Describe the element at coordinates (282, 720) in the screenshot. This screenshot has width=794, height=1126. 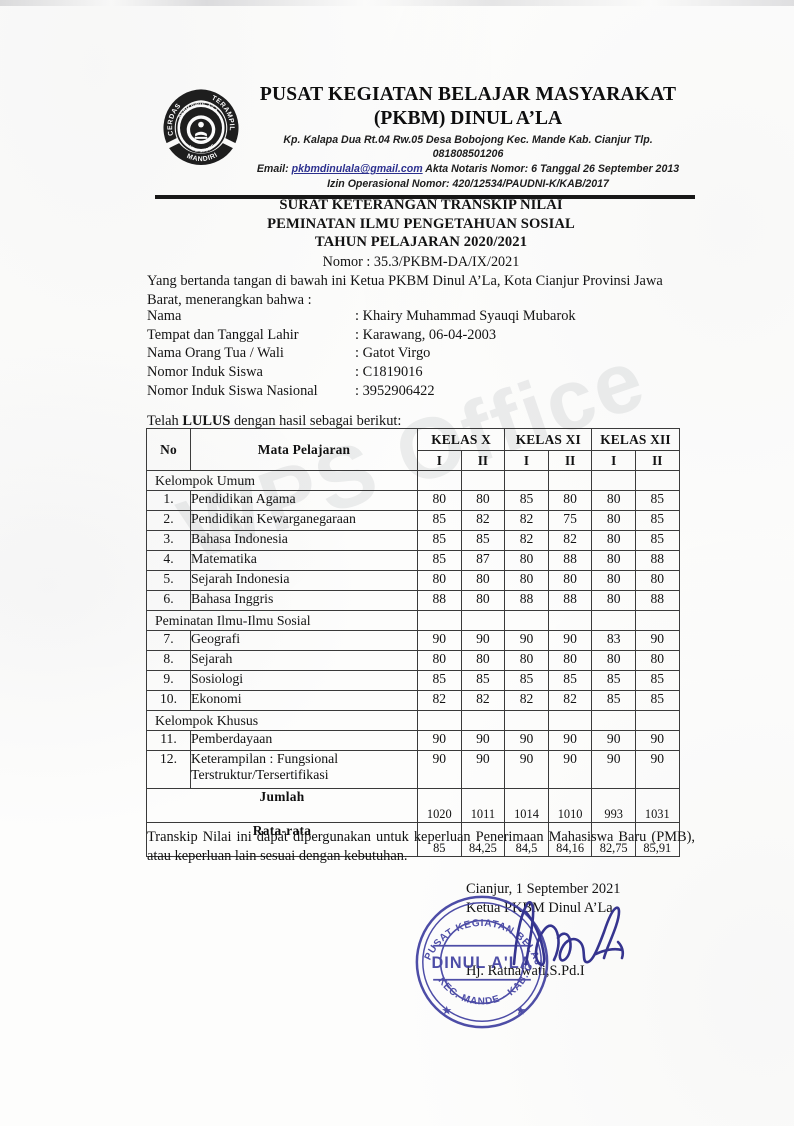
I see `group-label: Kelompok Khusus` at that location.